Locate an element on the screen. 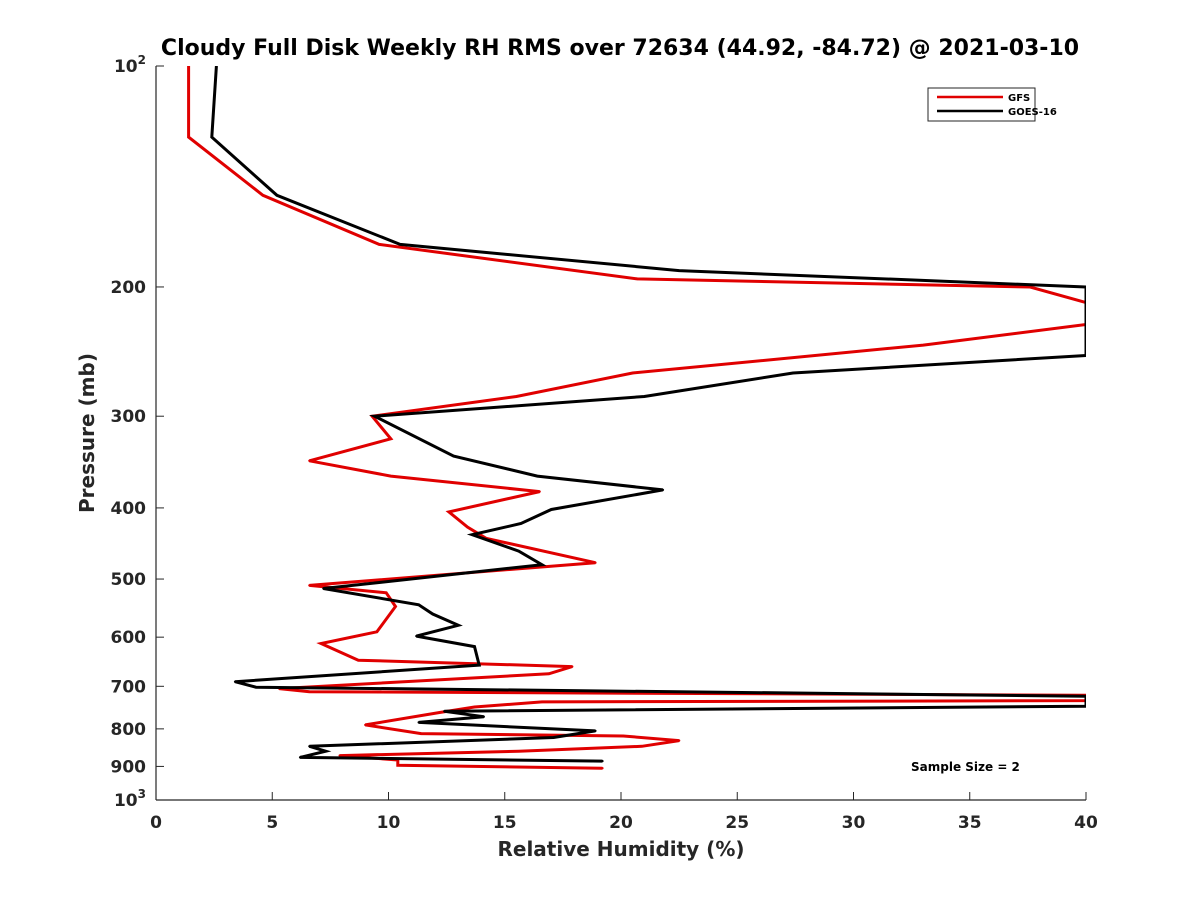  y-tick-label: 10³ is located at coordinates (130, 799).